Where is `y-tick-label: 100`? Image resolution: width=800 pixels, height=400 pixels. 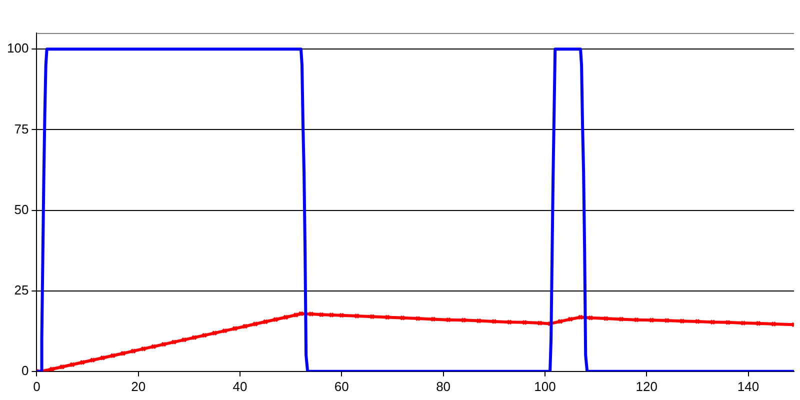
y-tick-label: 100 is located at coordinates (17, 48).